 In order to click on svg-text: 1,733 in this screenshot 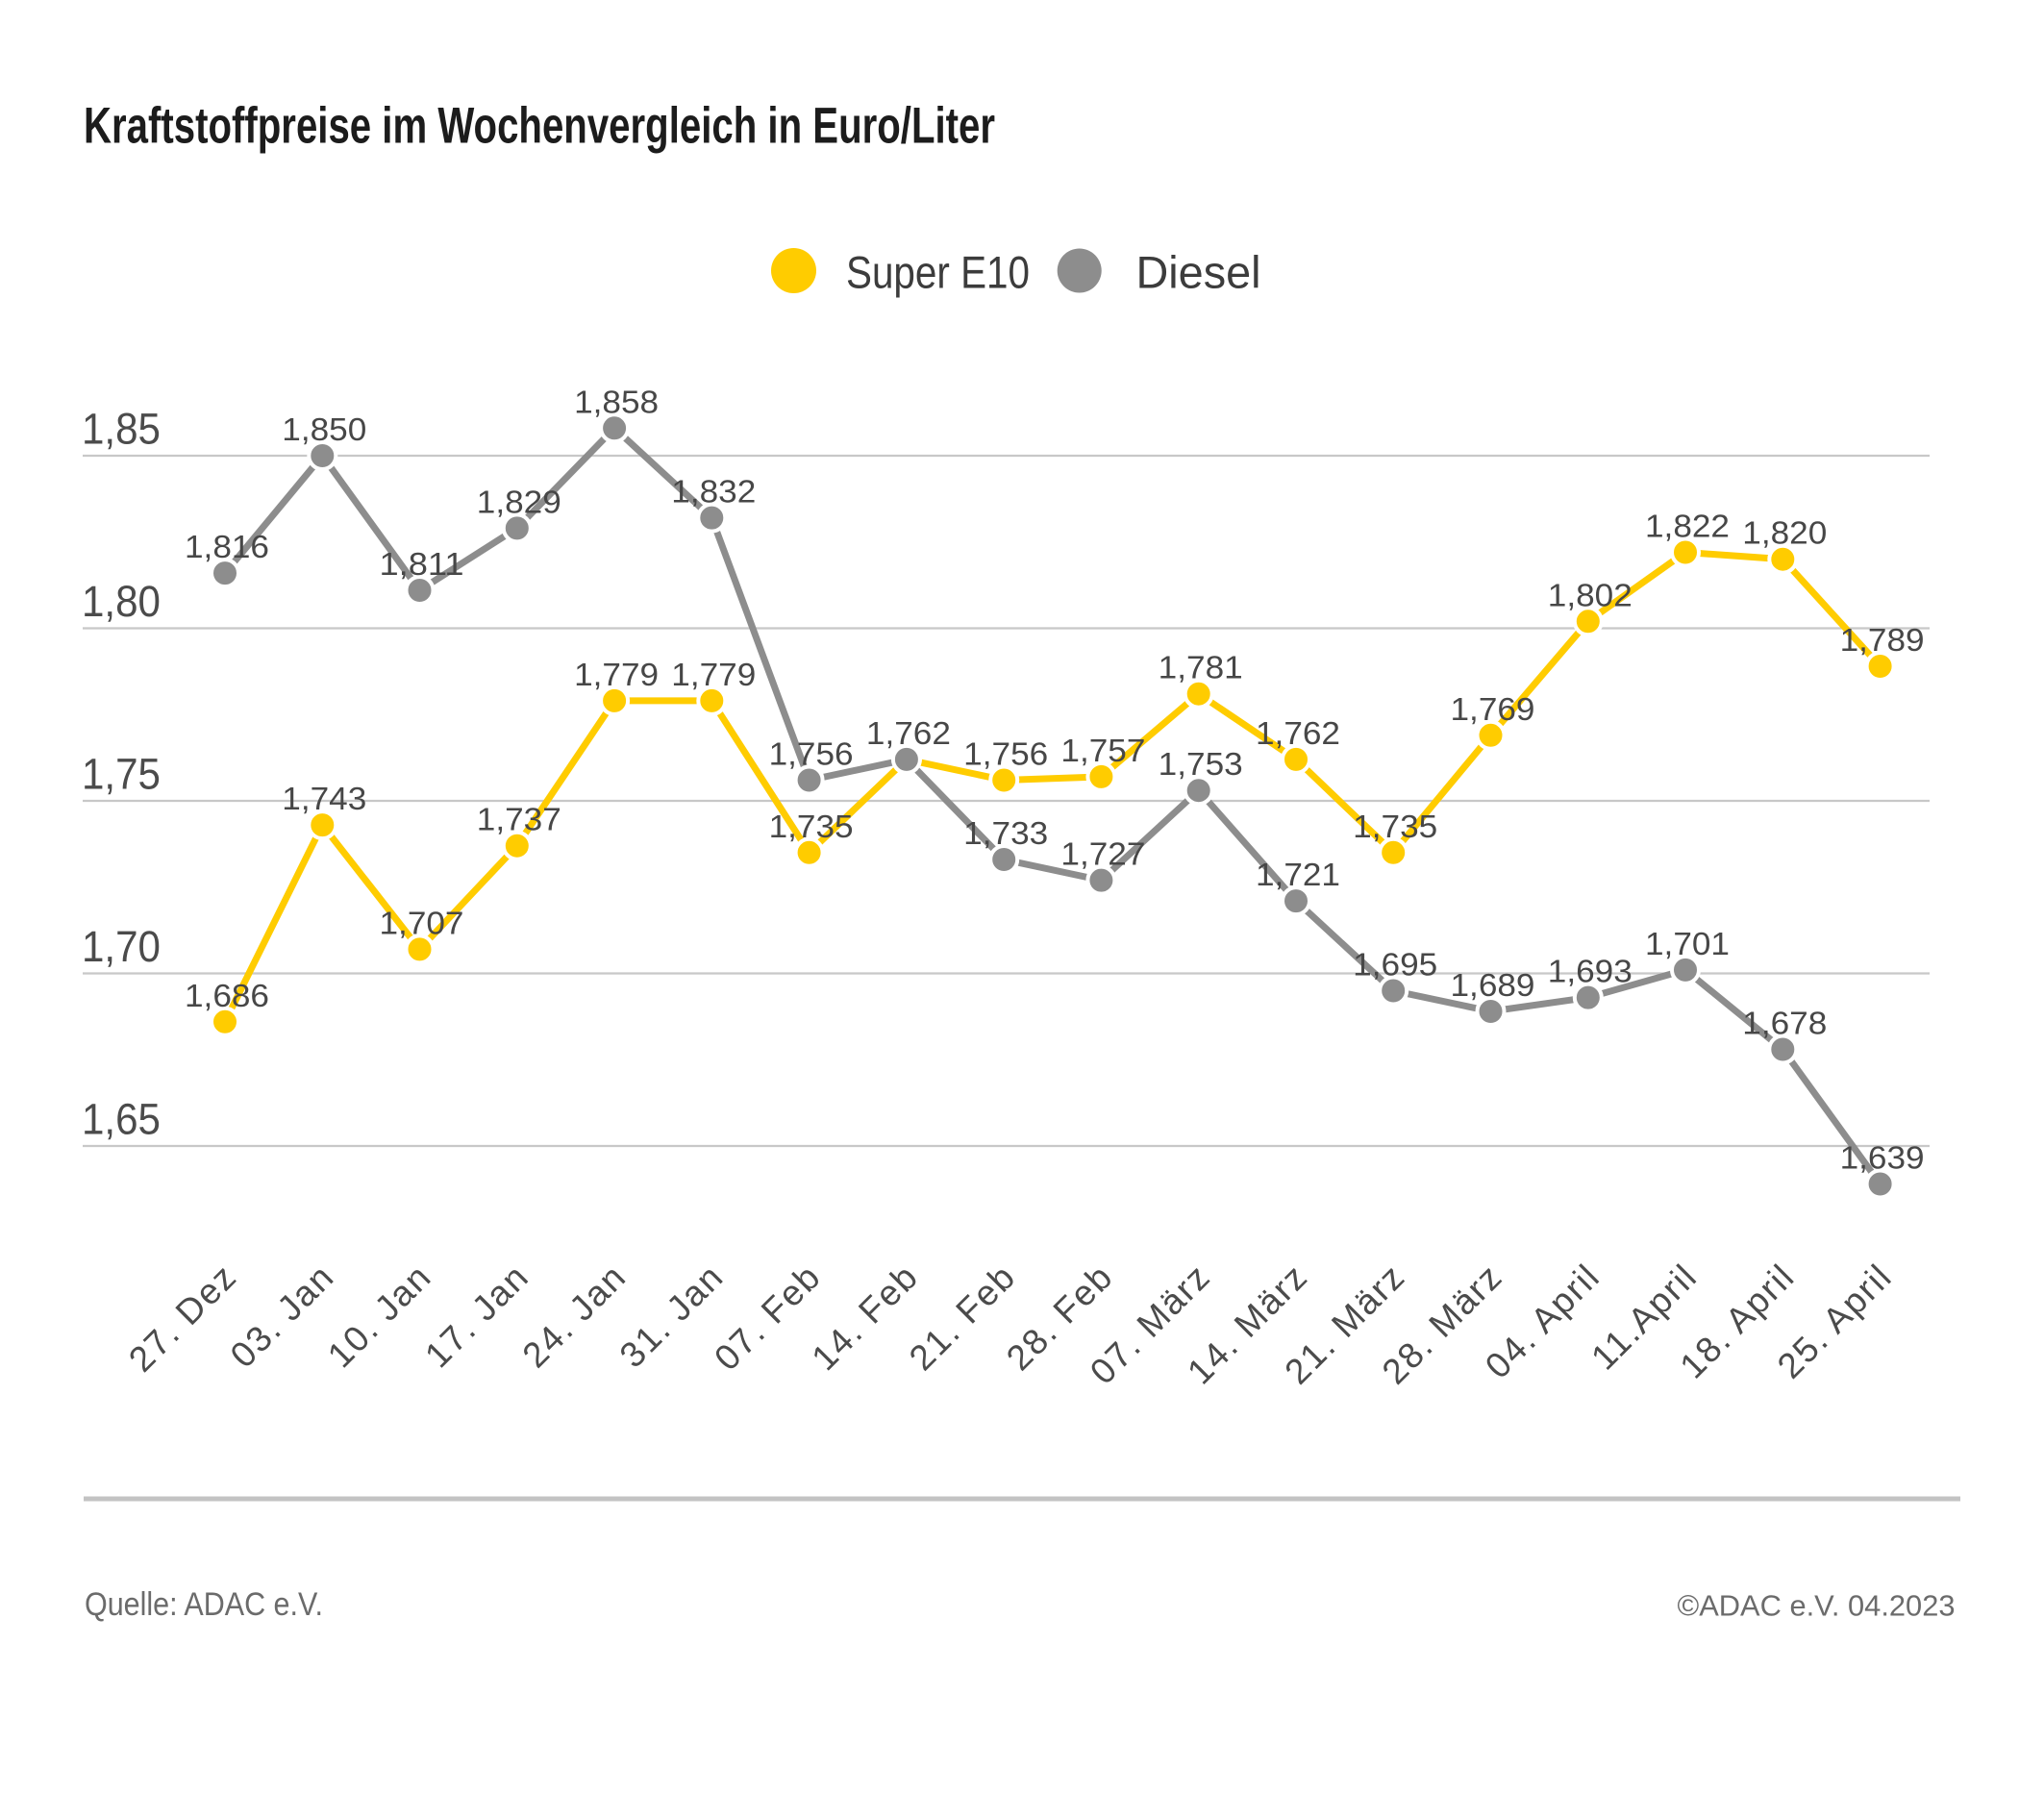, I will do `click(1006, 833)`.